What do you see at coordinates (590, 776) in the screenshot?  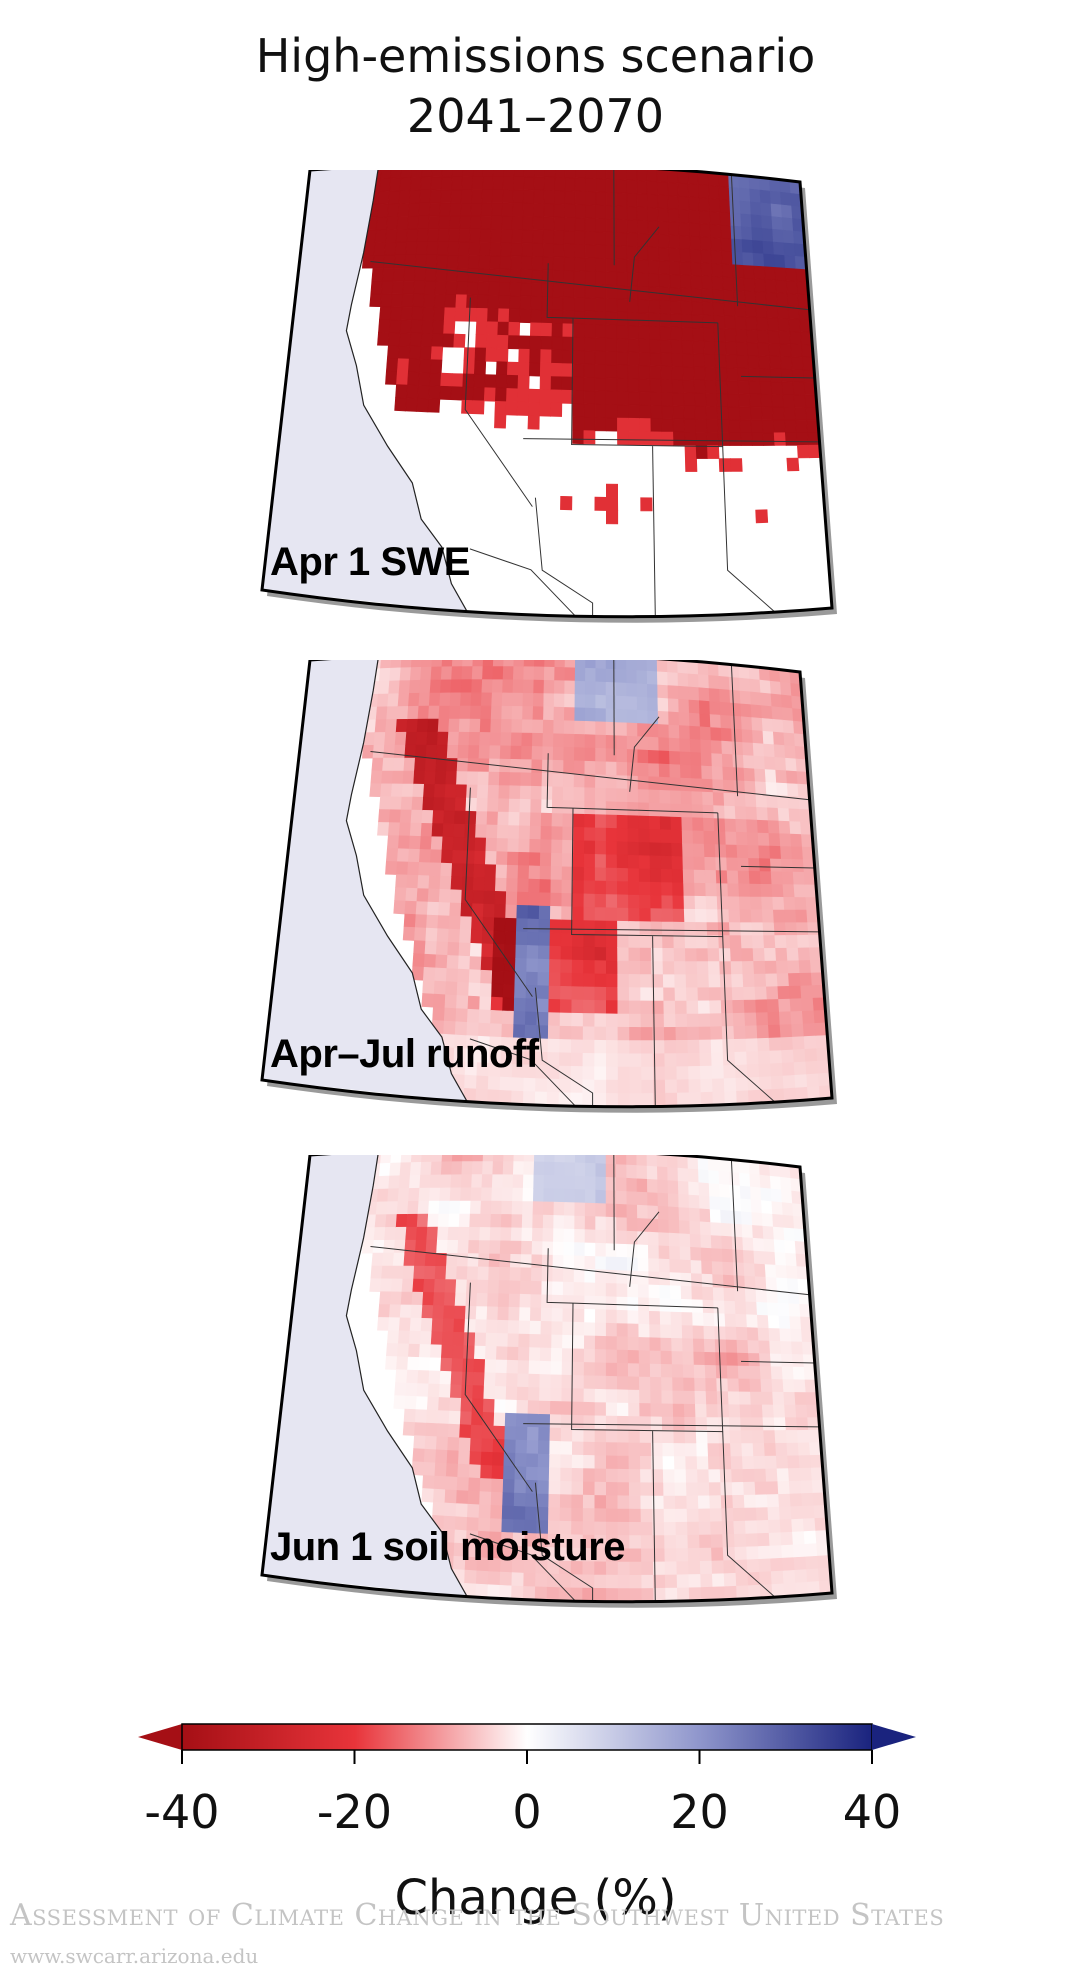 I see `state-border` at bounding box center [590, 776].